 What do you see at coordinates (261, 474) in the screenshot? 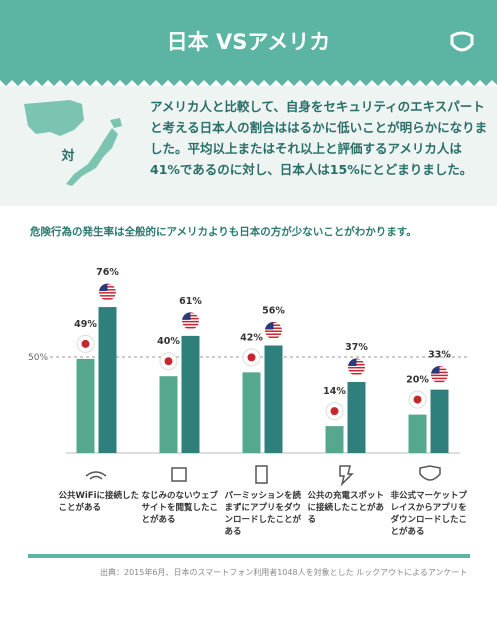
I see `phone-icon` at bounding box center [261, 474].